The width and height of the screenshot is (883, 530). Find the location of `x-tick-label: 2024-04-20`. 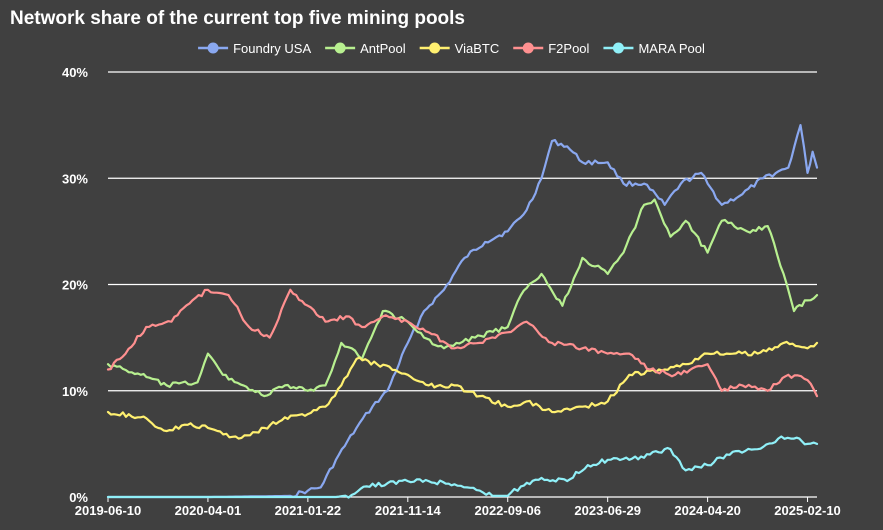

x-tick-label: 2024-04-20 is located at coordinates (707, 510).